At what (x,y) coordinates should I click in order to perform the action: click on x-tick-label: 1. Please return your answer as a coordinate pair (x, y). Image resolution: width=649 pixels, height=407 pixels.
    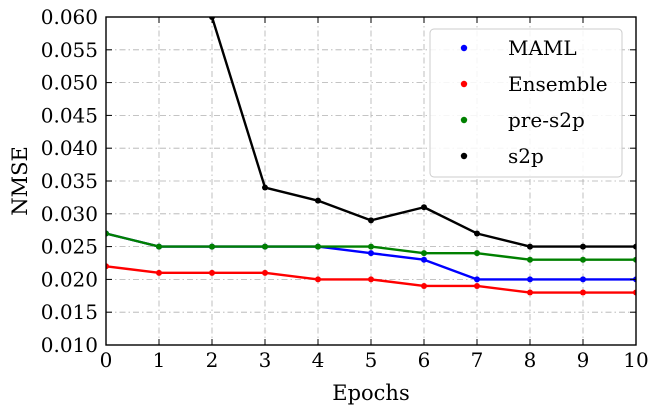
    Looking at the image, I should click on (159, 360).